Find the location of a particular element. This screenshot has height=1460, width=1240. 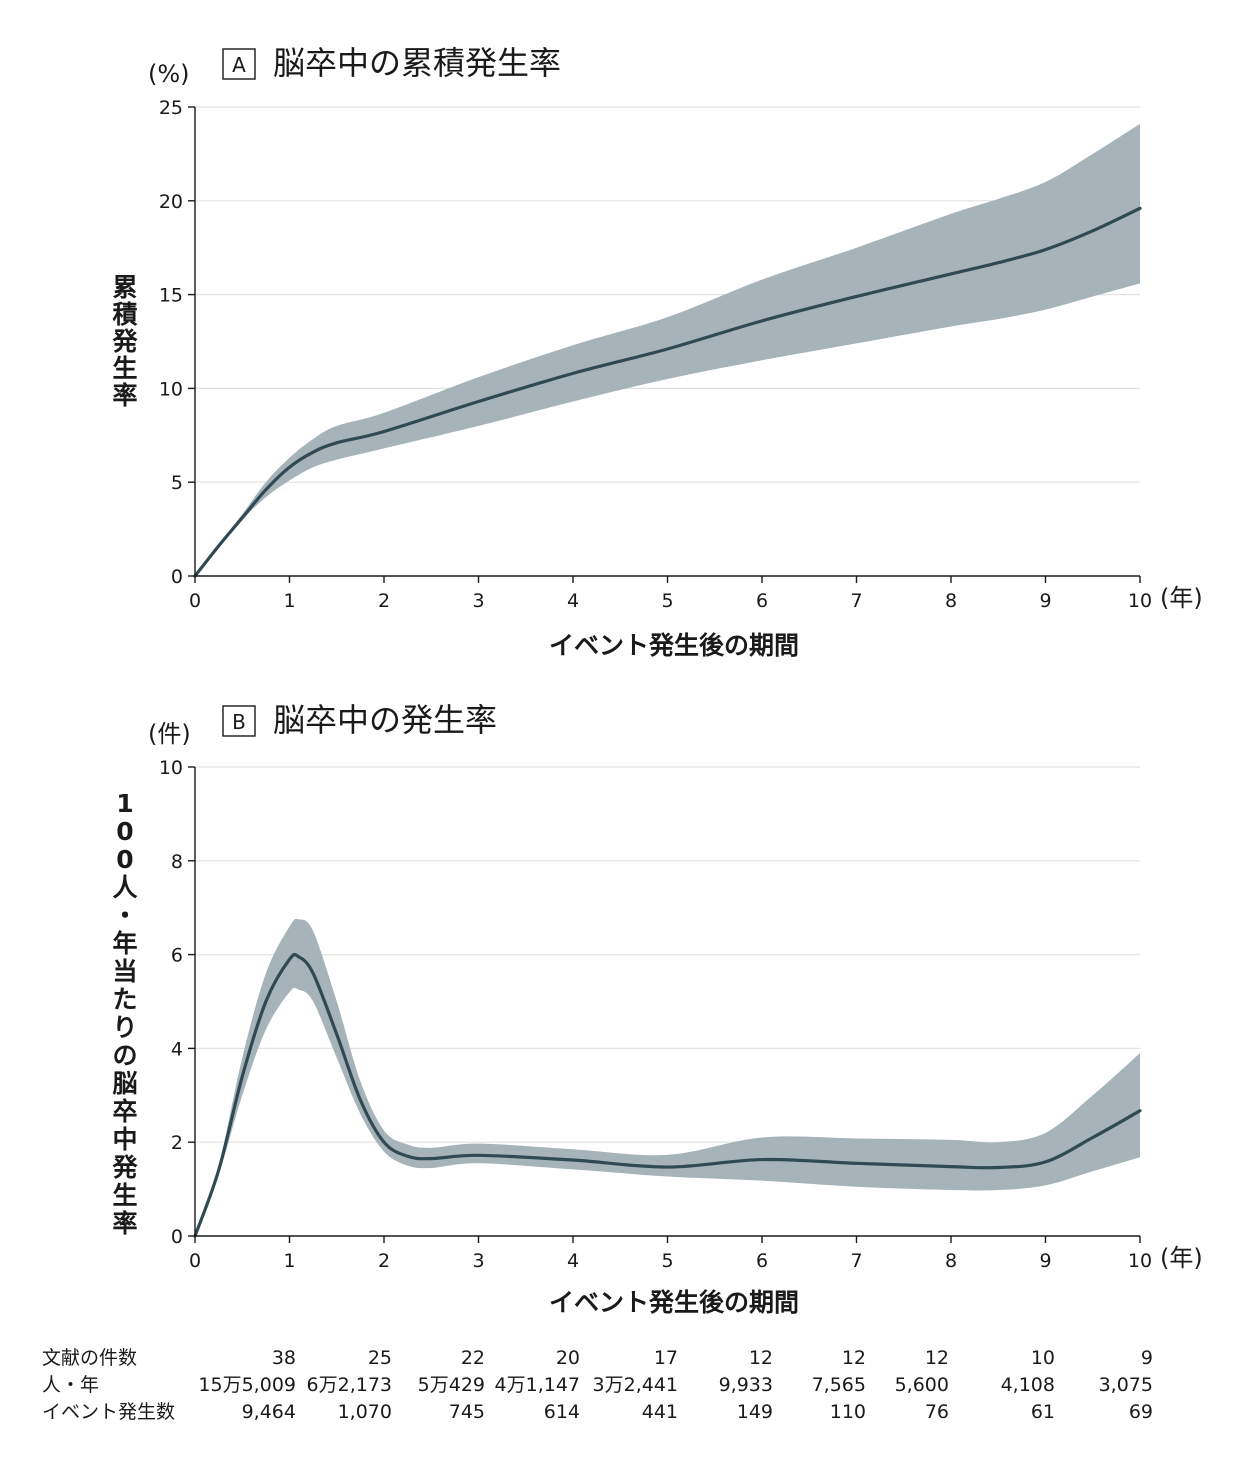

table-cell: 25 is located at coordinates (380, 1358).